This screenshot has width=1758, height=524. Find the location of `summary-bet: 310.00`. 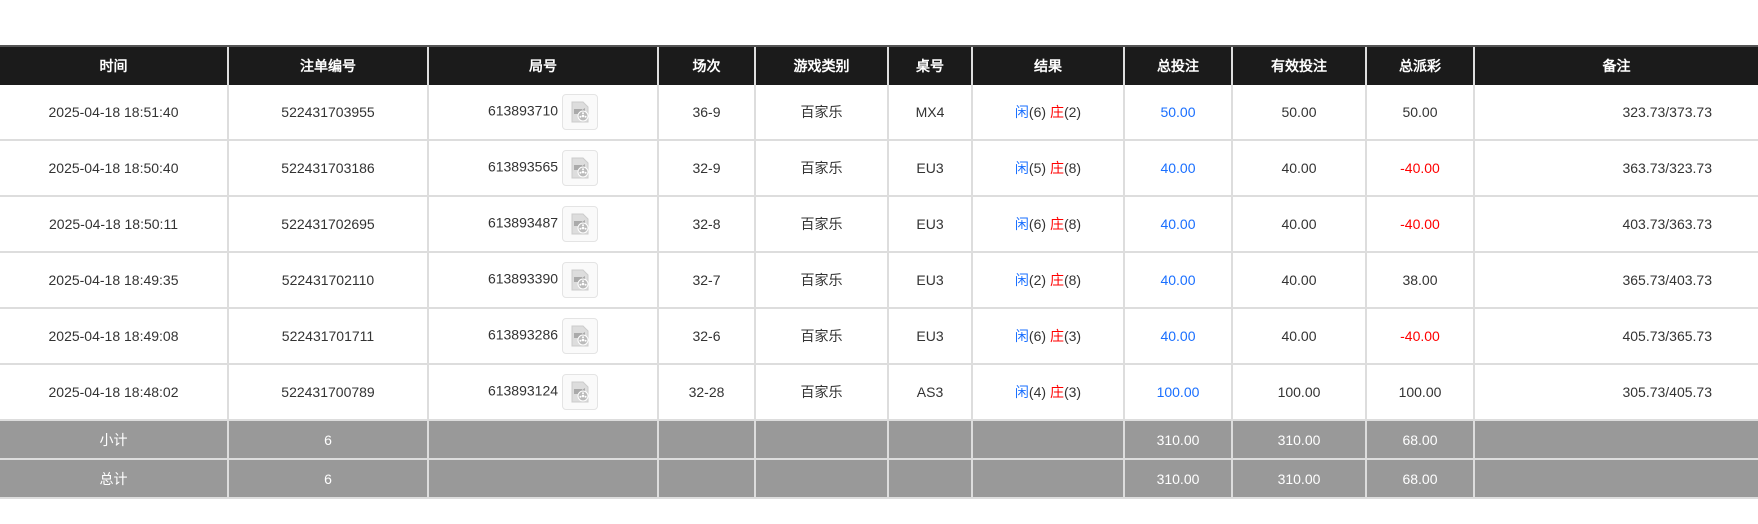

summary-bet: 310.00 is located at coordinates (1177, 440).